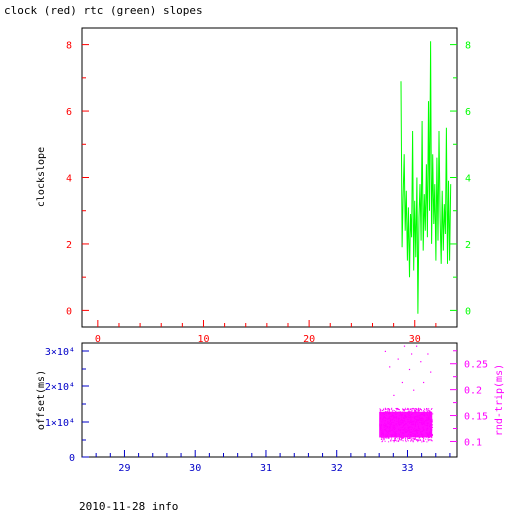  What do you see at coordinates (69, 112) in the screenshot?
I see `y-tick-label: 6` at bounding box center [69, 112].